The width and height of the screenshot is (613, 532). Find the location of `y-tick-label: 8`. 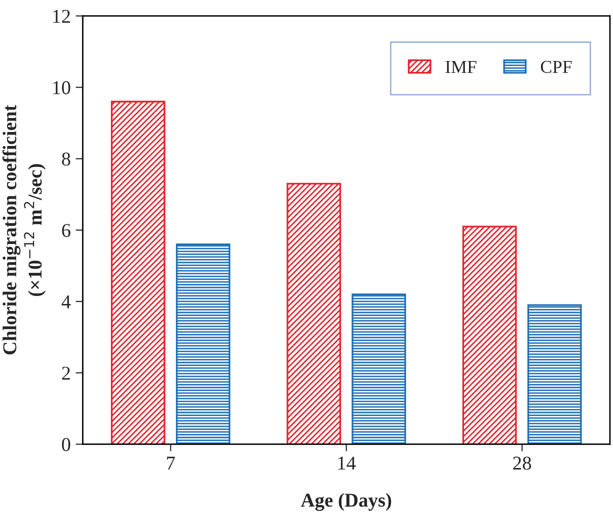

y-tick-label: 8 is located at coordinates (66, 159).